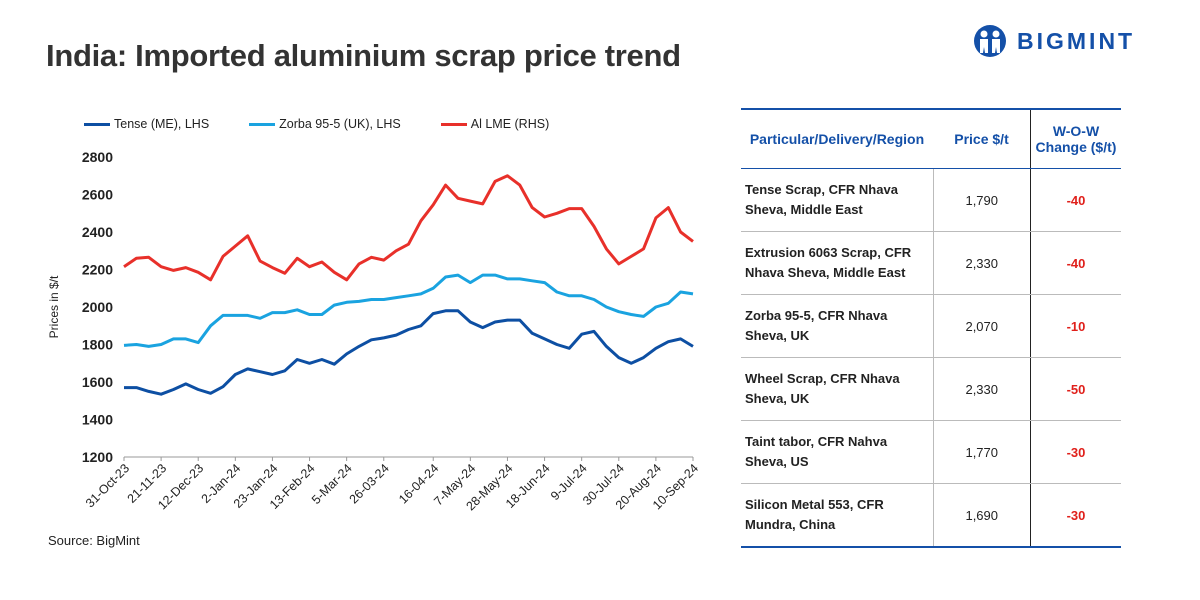 Image resolution: width=1200 pixels, height=600 pixels. What do you see at coordinates (837, 389) in the screenshot?
I see `row-name: Wheel Scrap, CFR Nhava Sheva, UK` at bounding box center [837, 389].